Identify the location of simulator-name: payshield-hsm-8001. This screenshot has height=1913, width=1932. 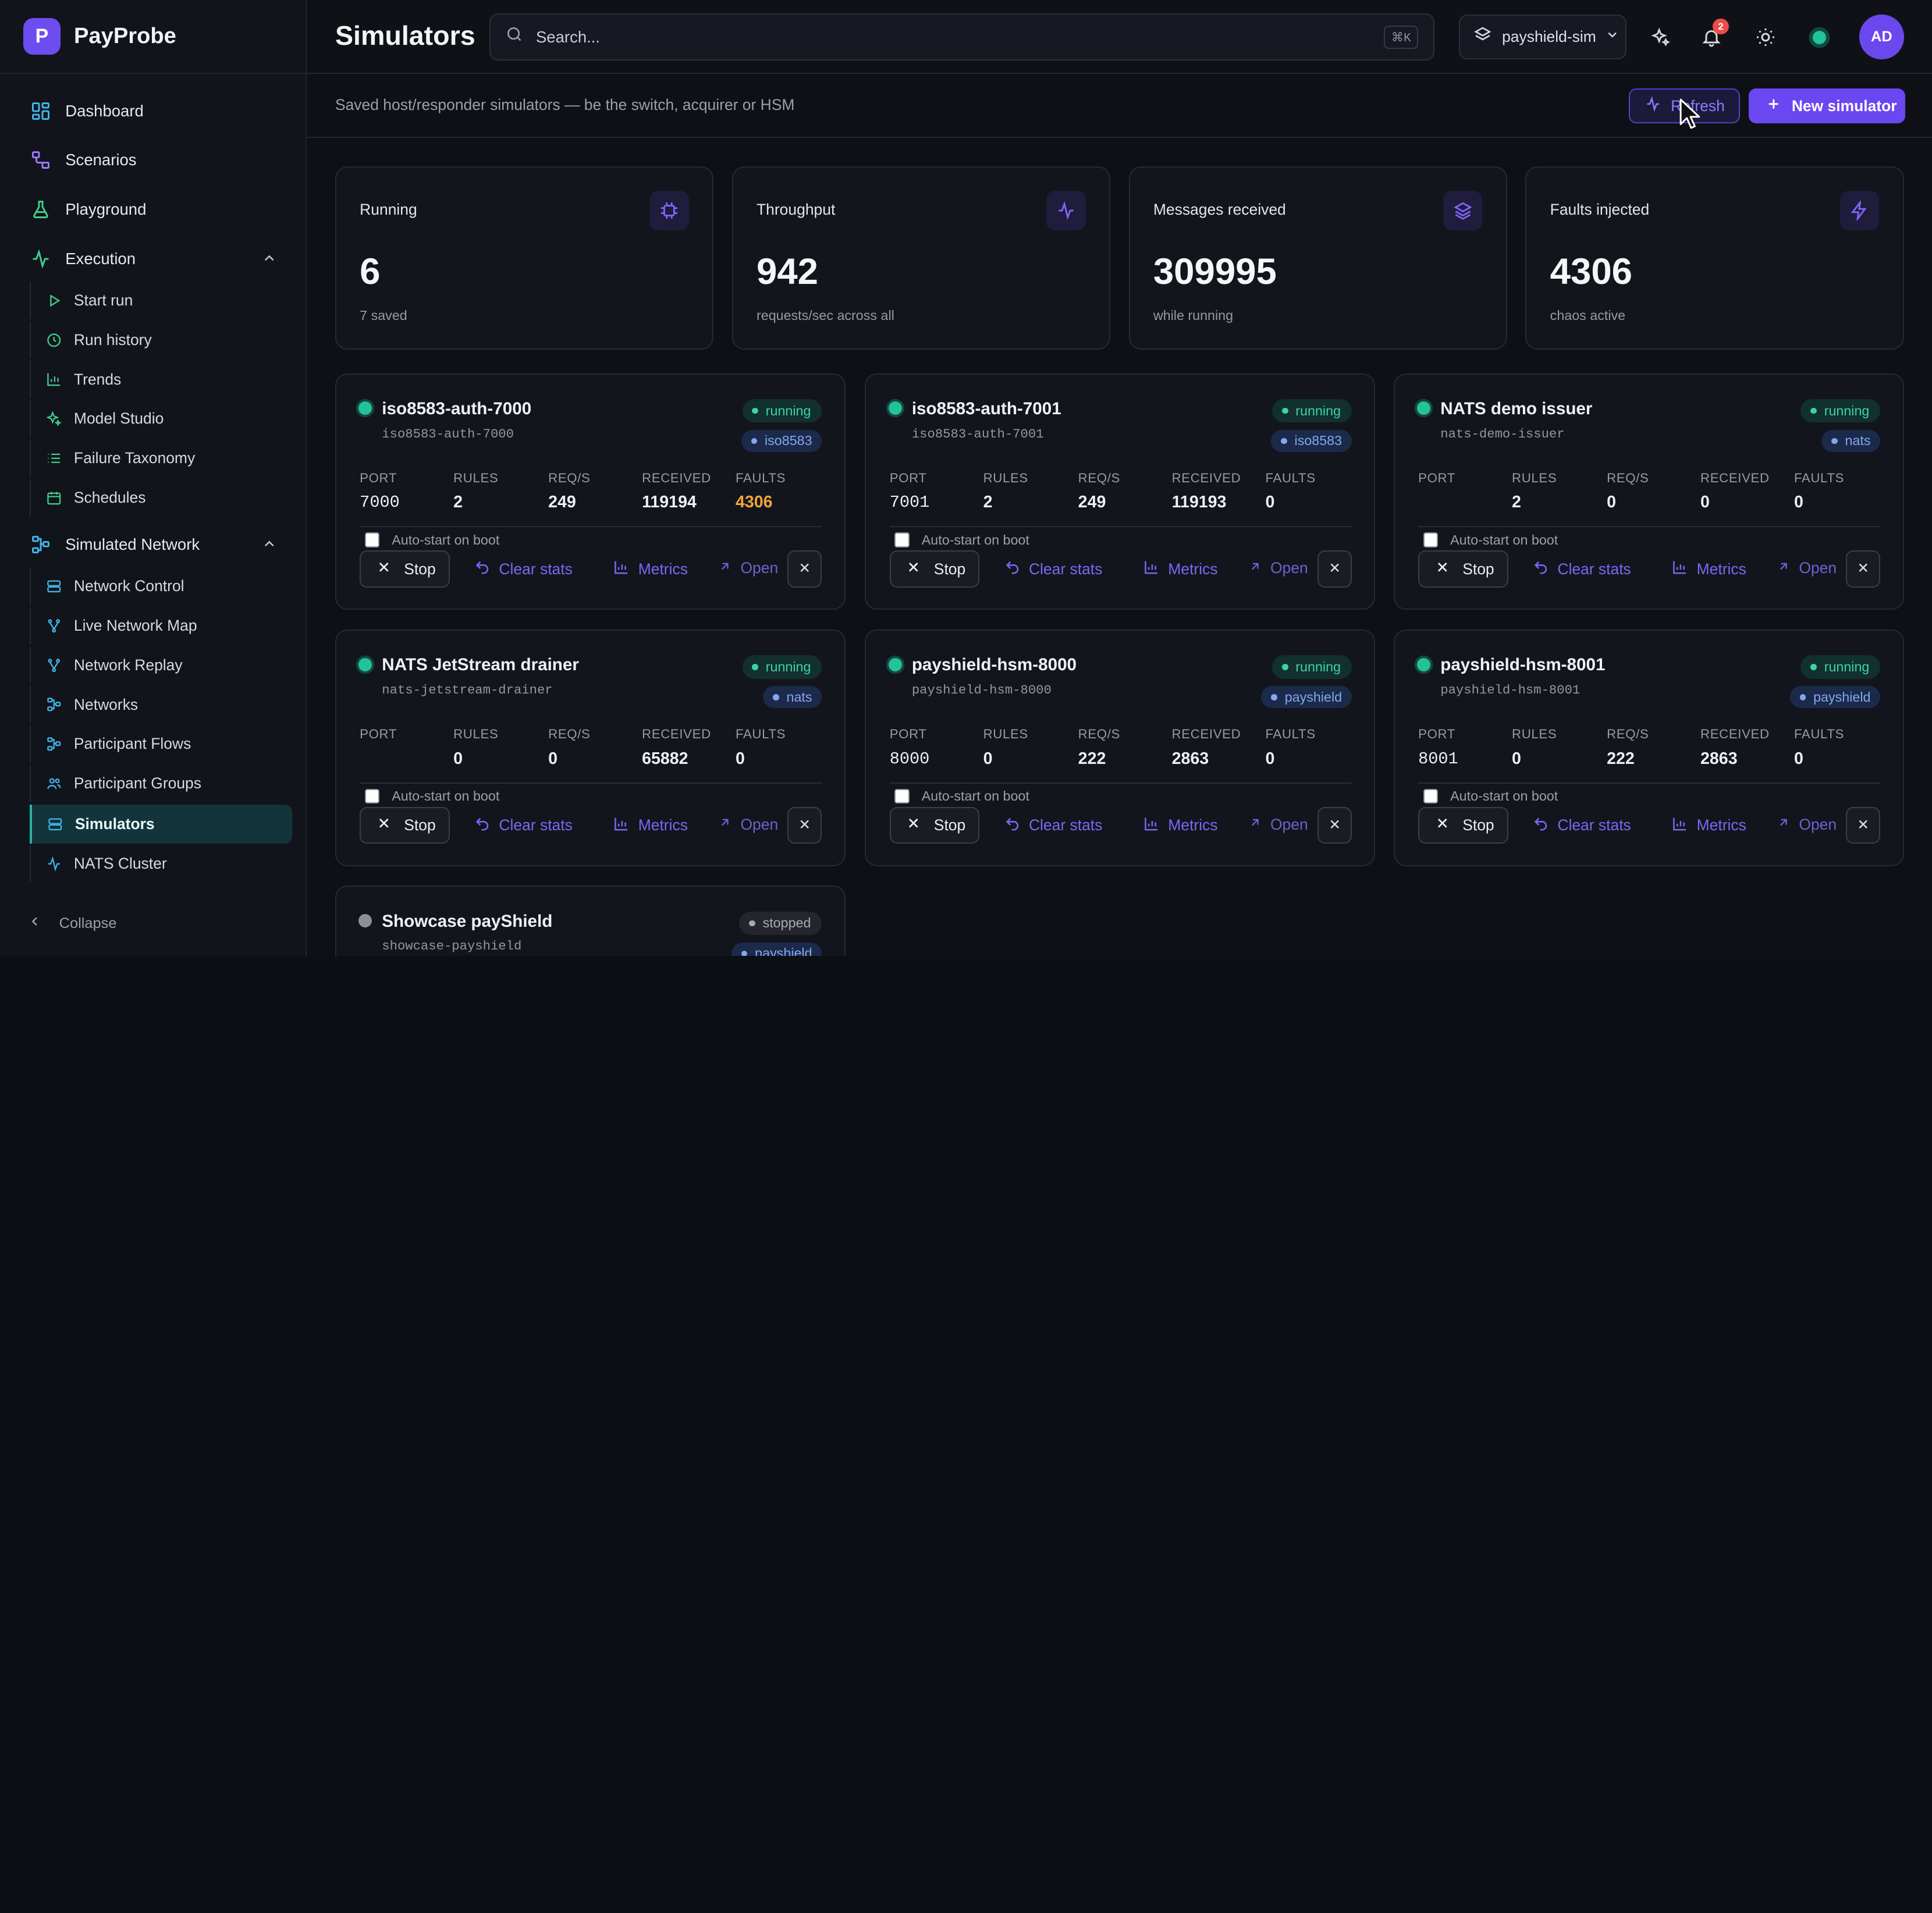
(1523, 665).